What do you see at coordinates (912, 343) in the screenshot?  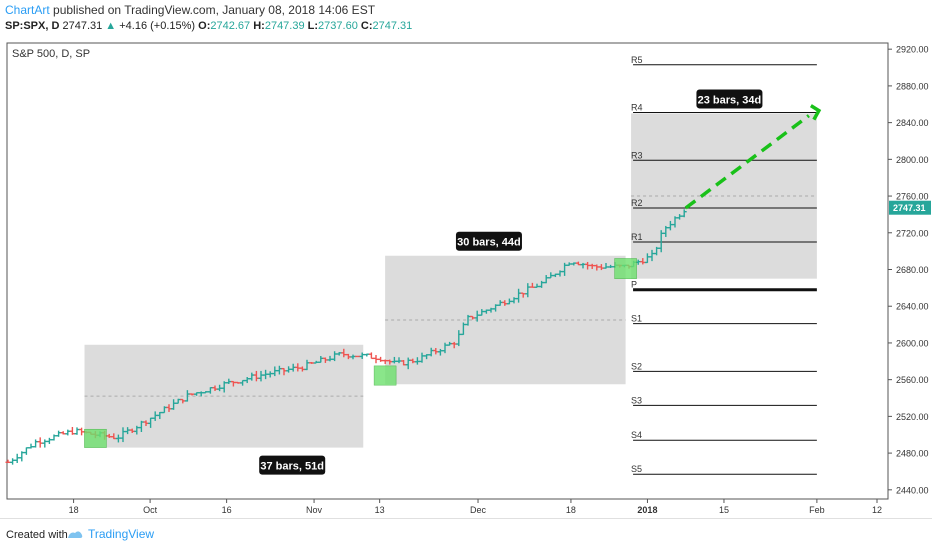 I see `y-tick-label: 2600.00` at bounding box center [912, 343].